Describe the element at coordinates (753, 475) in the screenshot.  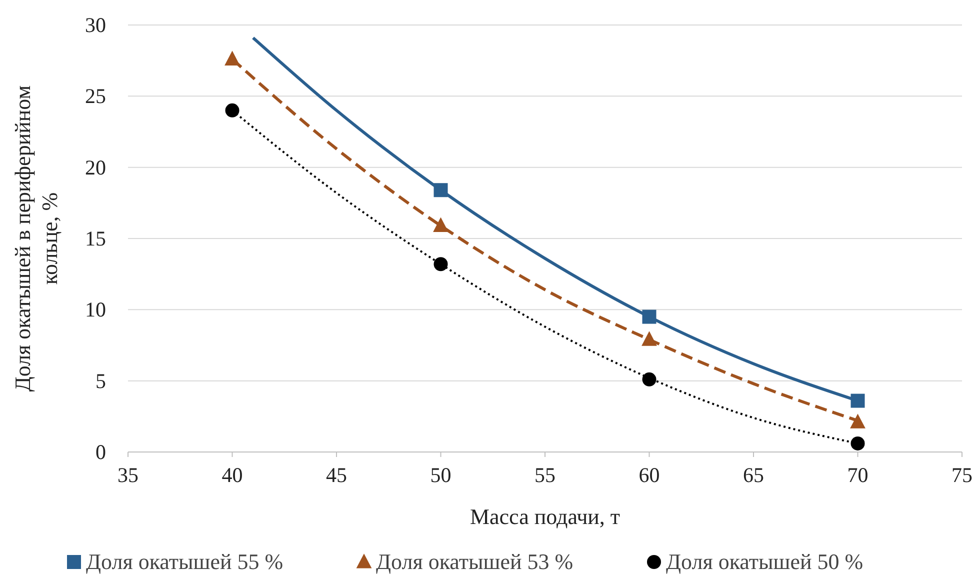
I see `x-tick-label: 65` at that location.